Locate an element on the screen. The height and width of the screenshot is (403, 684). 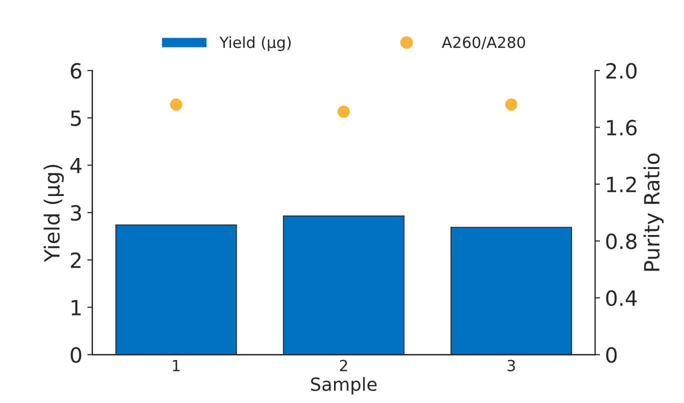
y2-tick-label: 1.2 is located at coordinates (621, 184).